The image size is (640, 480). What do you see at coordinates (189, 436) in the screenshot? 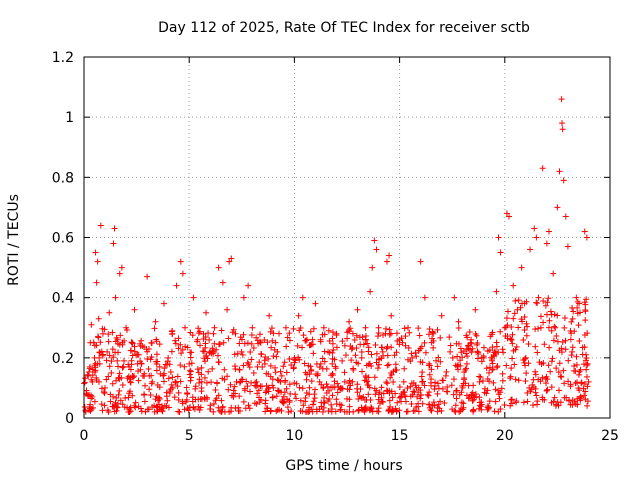
I see `x-tick-label: 5` at bounding box center [189, 436].